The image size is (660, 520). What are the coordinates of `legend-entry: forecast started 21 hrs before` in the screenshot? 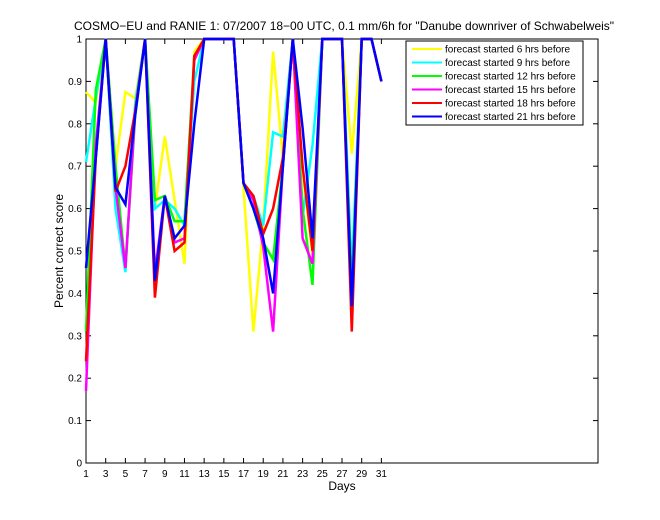 It's located at (510, 117).